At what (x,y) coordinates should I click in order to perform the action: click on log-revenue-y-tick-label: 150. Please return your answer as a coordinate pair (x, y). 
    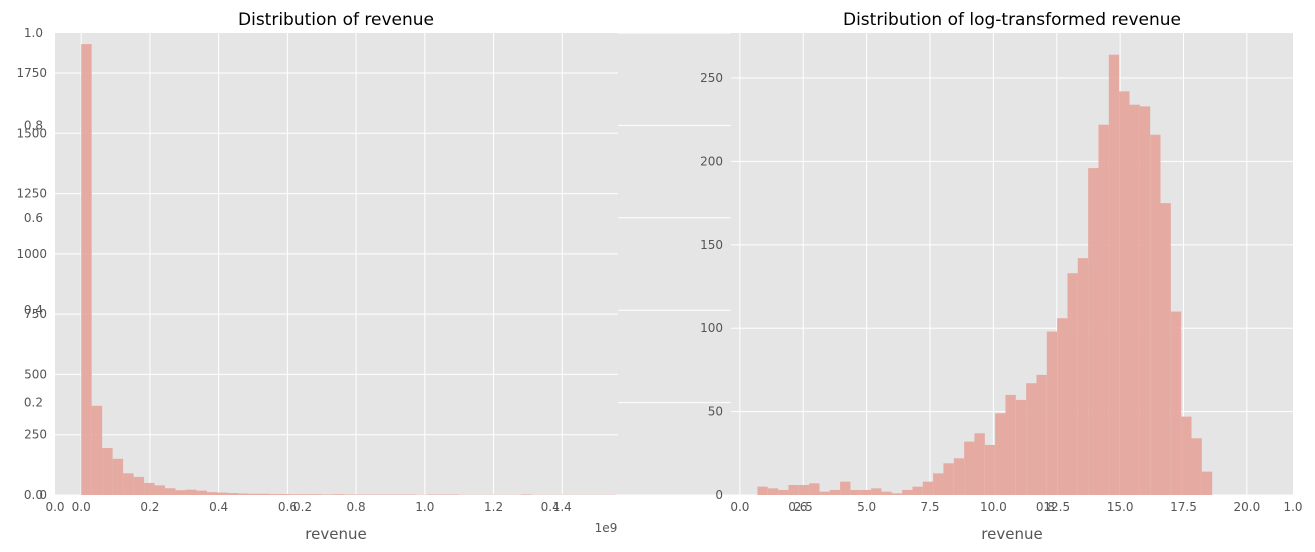
    Looking at the image, I should click on (711, 245).